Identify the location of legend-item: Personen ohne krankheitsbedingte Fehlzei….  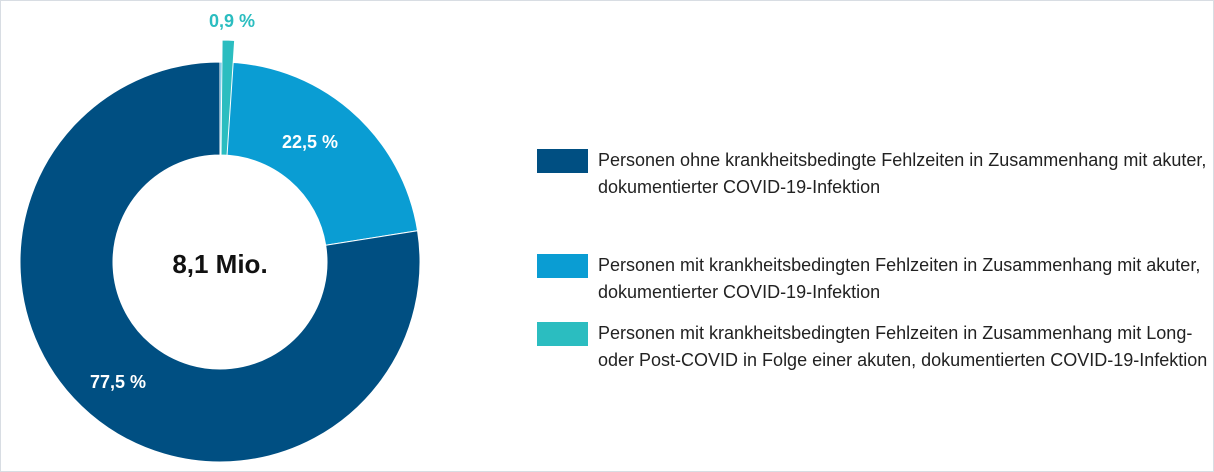
(872, 174).